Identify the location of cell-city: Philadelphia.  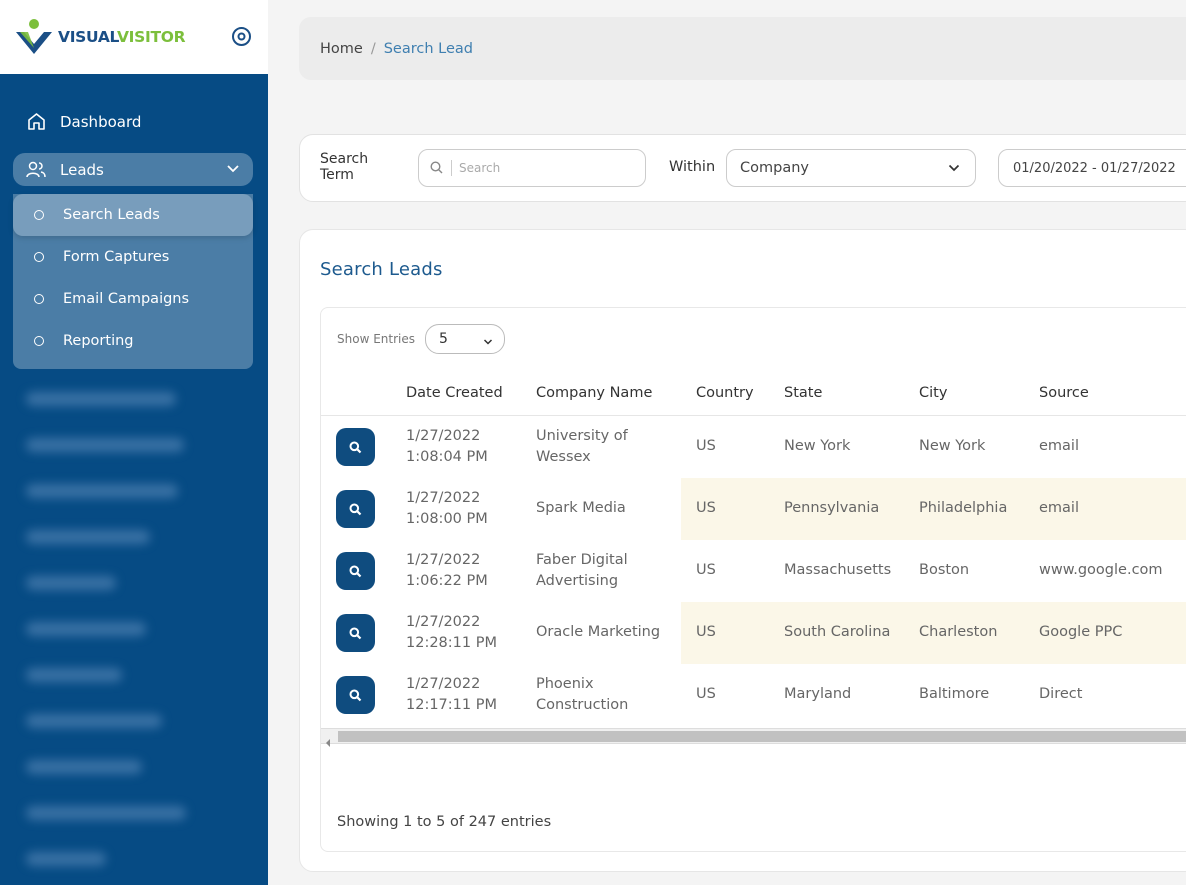
(963, 508).